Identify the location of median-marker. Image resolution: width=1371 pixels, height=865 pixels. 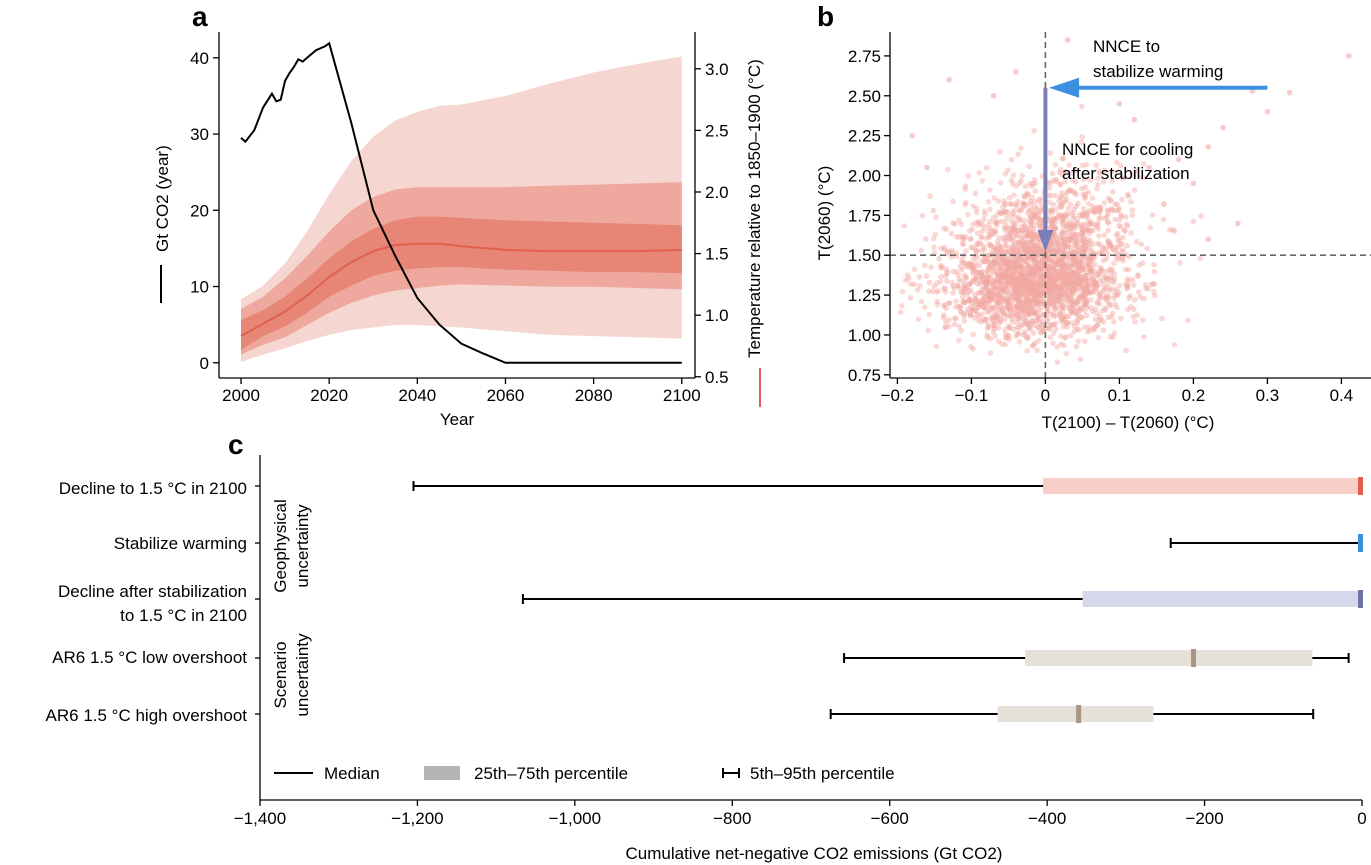
(1360, 486).